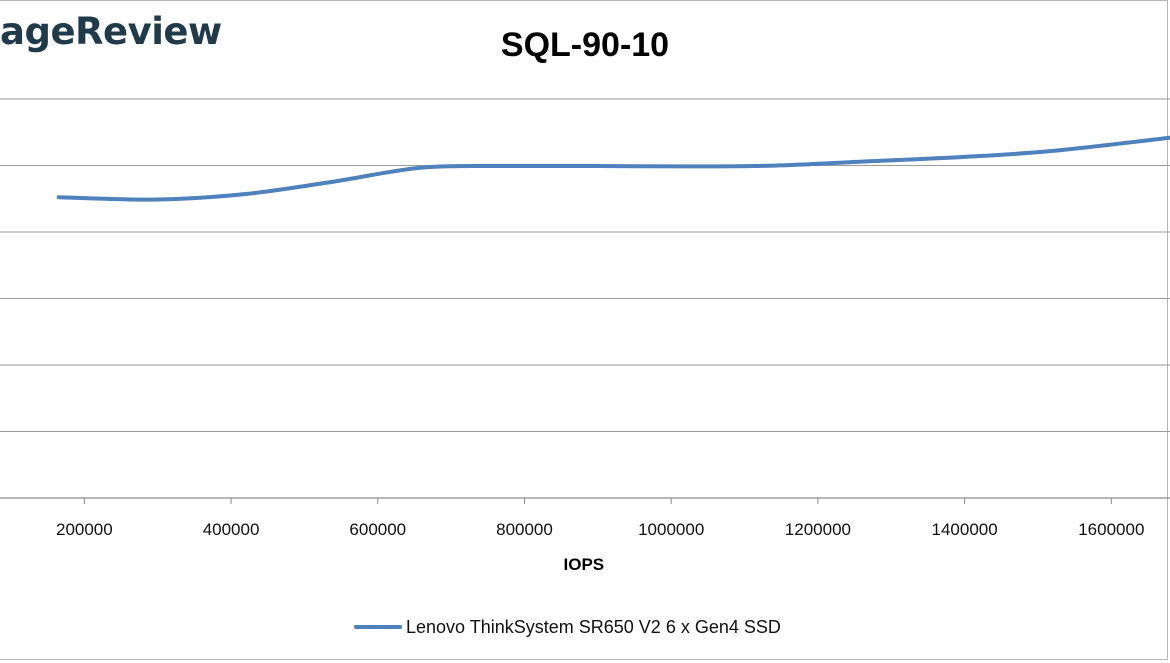 The width and height of the screenshot is (1170, 663). What do you see at coordinates (584, 564) in the screenshot?
I see `x-axis-title: IOPS` at bounding box center [584, 564].